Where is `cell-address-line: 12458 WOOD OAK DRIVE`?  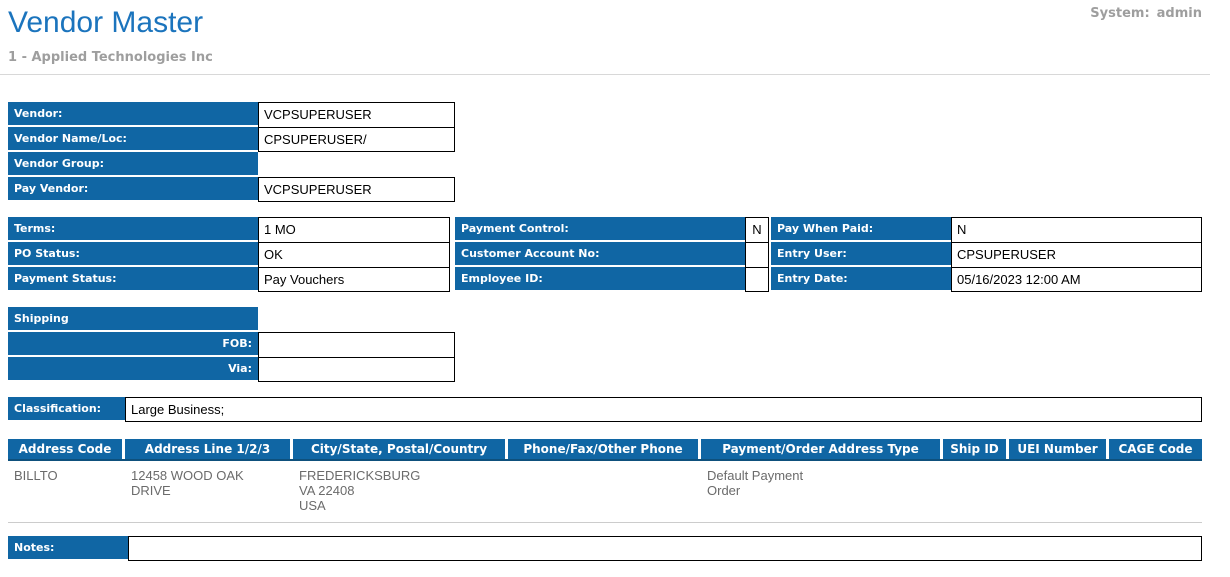
cell-address-line: 12458 WOOD OAK DRIVE is located at coordinates (187, 483).